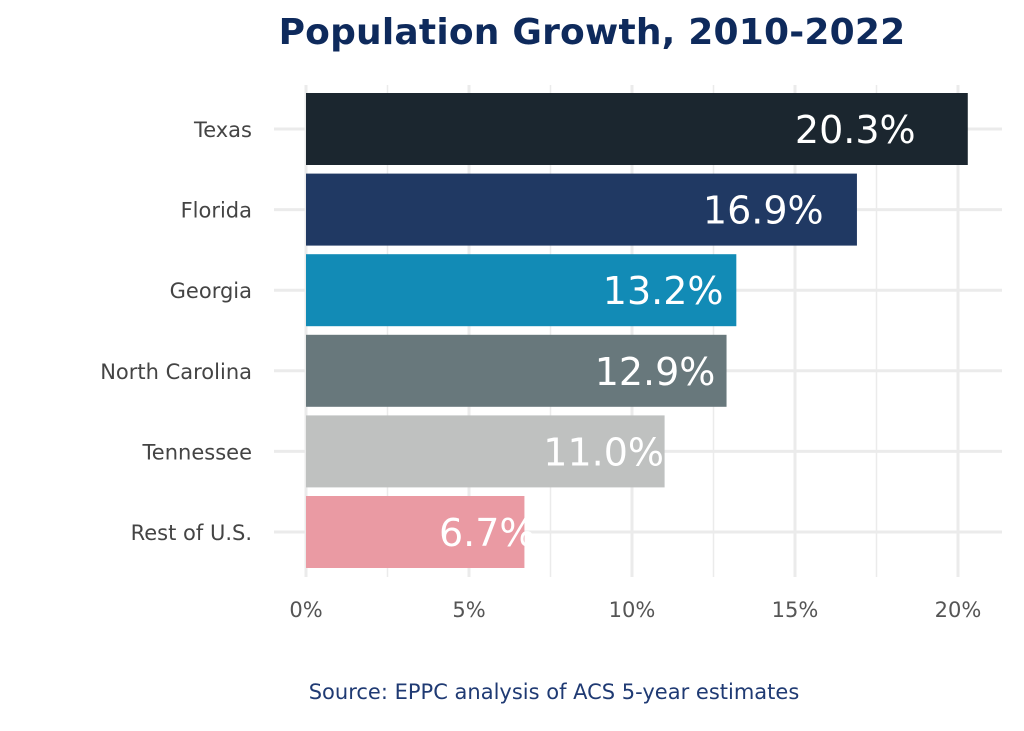 The width and height of the screenshot is (1024, 731). I want to click on chart-title: Population Growth, 2010-2022, so click(592, 32).